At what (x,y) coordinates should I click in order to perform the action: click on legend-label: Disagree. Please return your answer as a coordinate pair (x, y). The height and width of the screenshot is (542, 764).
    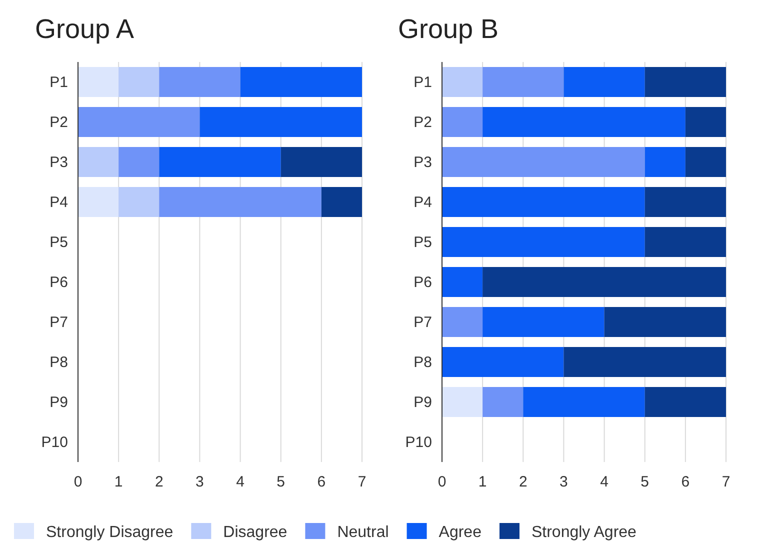
    Looking at the image, I should click on (255, 532).